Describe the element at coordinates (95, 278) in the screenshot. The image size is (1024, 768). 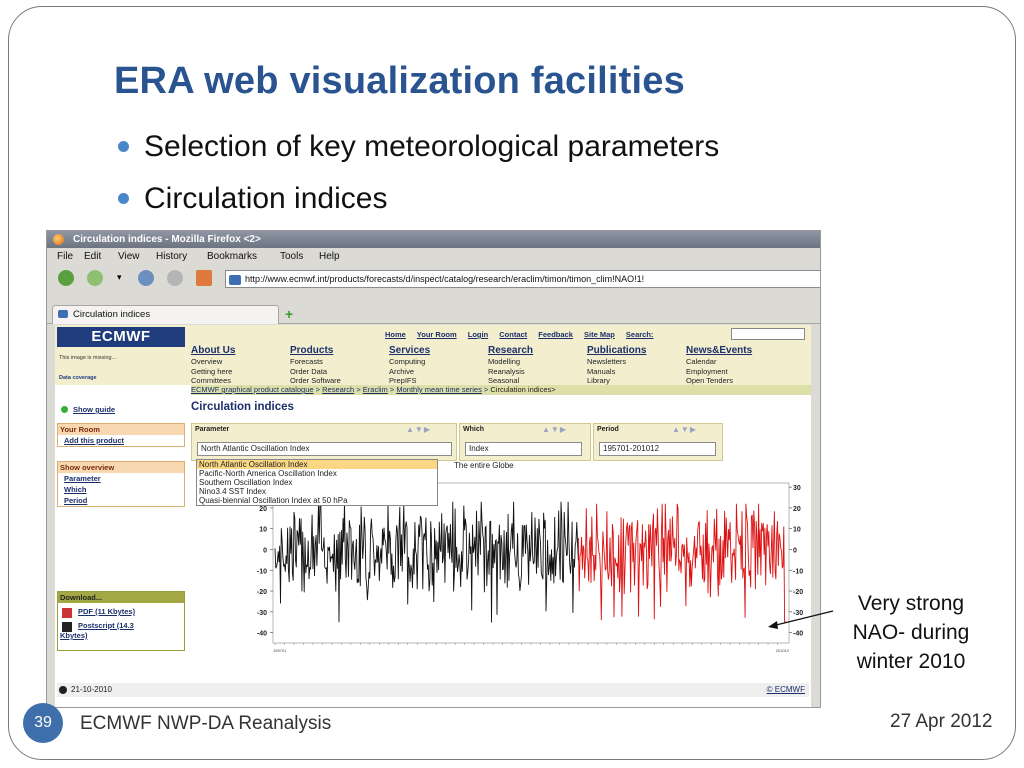
I see `forward-arrow-icon` at that location.